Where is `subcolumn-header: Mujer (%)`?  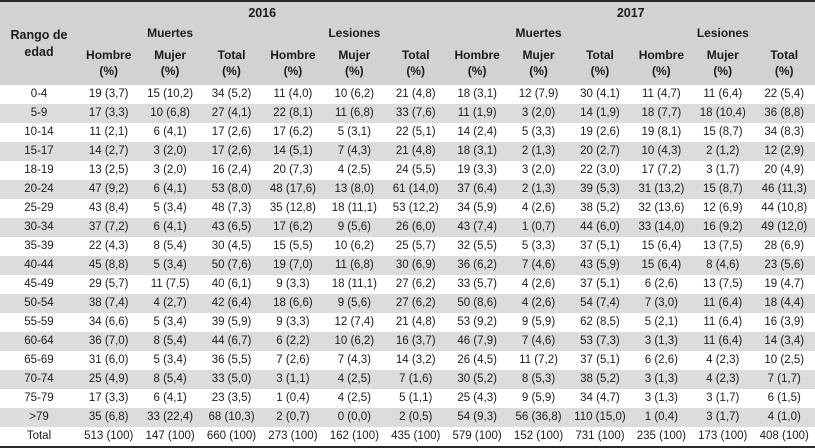 subcolumn-header: Mujer (%) is located at coordinates (538, 64).